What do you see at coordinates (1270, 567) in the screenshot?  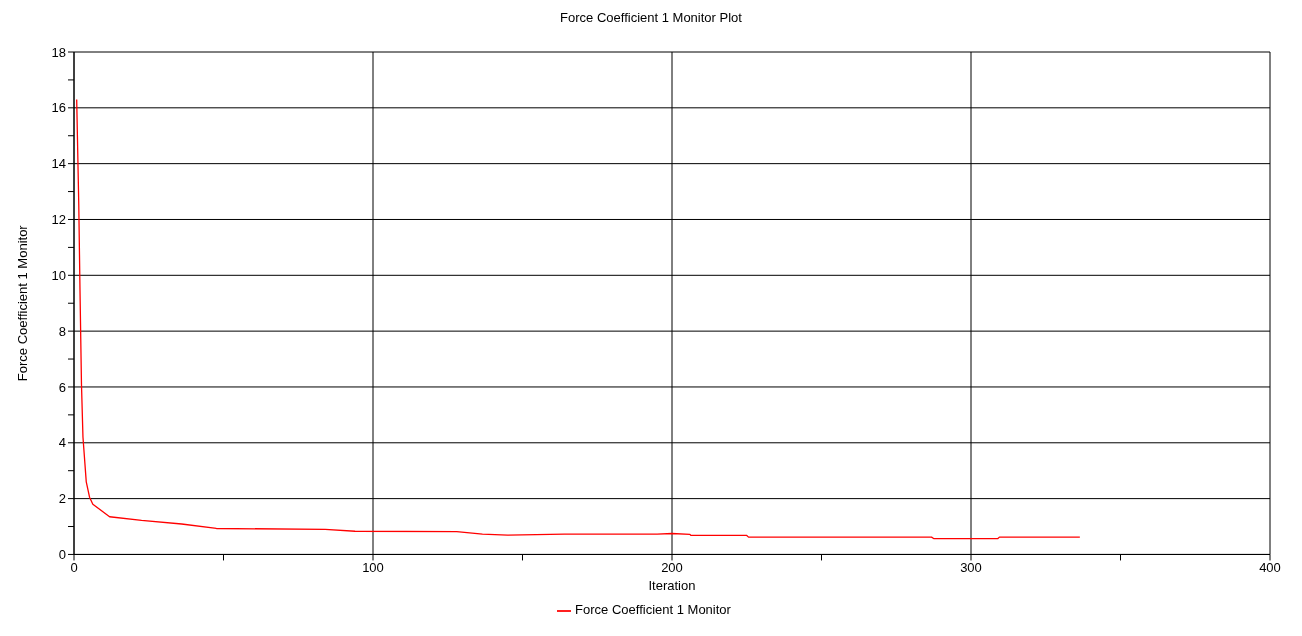 I see `x-tick-label: 400` at bounding box center [1270, 567].